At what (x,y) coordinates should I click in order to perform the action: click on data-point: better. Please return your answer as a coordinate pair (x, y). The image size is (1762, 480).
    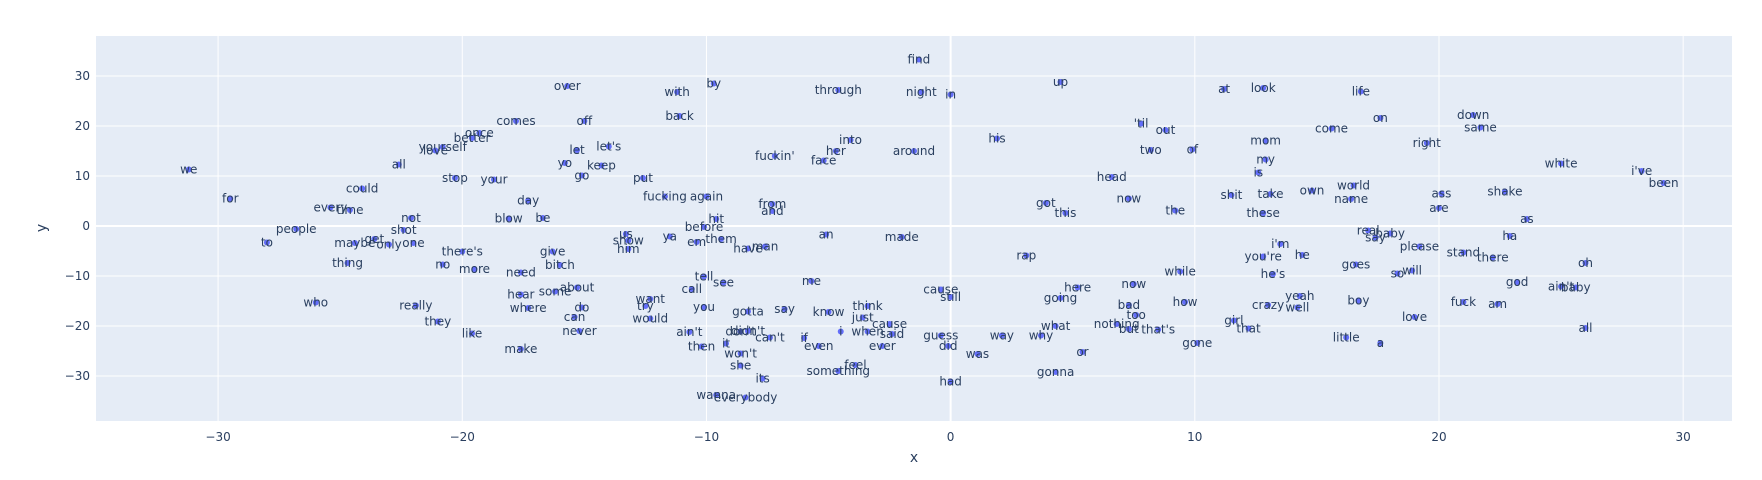
    Looking at the image, I should click on (472, 138).